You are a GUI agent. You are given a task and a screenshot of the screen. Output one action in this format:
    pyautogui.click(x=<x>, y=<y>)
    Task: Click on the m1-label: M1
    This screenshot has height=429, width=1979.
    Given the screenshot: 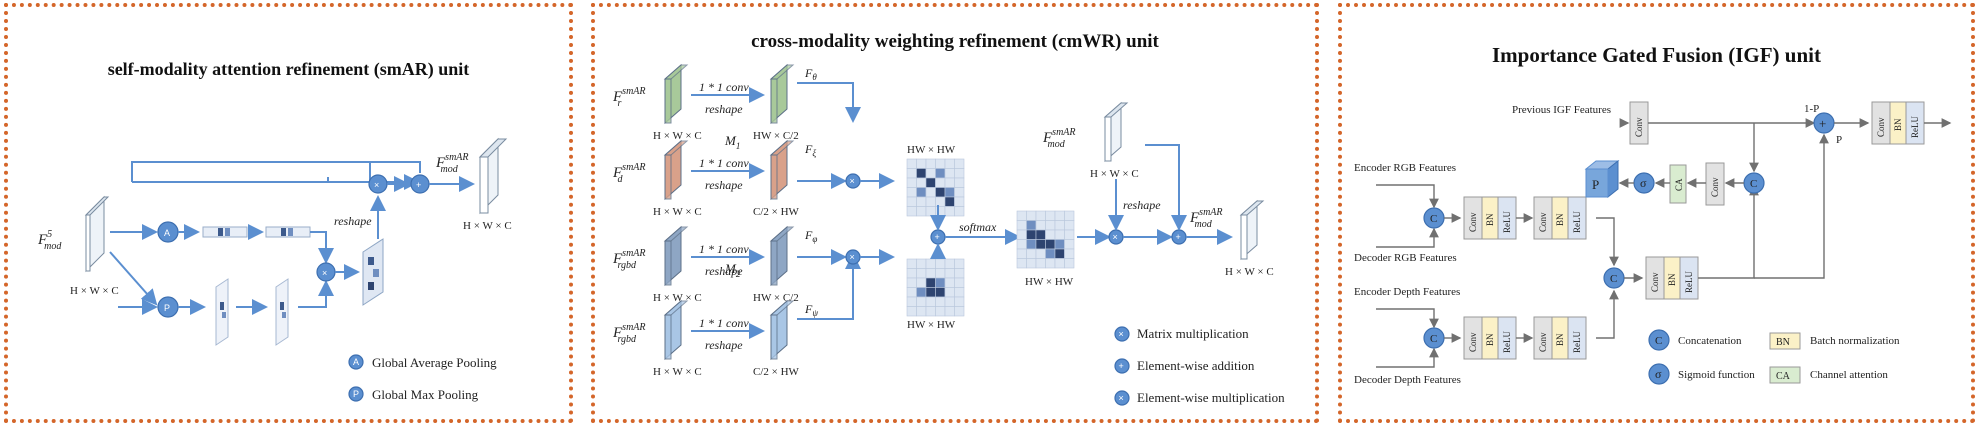 What is the action you would take?
    pyautogui.click(x=732, y=142)
    